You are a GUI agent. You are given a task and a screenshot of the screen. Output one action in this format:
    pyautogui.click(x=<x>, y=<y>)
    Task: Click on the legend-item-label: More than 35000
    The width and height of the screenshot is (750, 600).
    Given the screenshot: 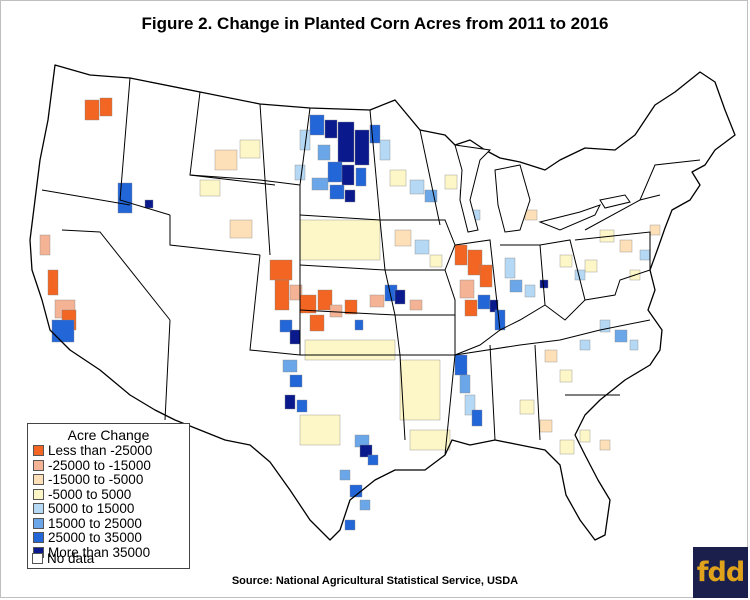 What is the action you would take?
    pyautogui.click(x=99, y=552)
    